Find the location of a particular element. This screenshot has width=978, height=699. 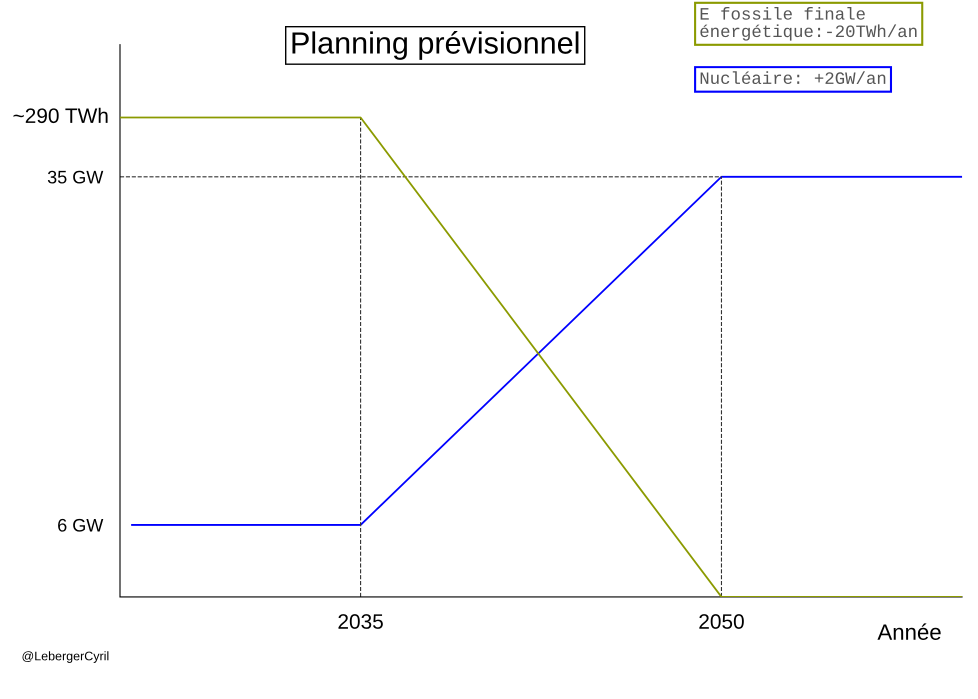

chart-title: Planning prévisionnel is located at coordinates (435, 45).